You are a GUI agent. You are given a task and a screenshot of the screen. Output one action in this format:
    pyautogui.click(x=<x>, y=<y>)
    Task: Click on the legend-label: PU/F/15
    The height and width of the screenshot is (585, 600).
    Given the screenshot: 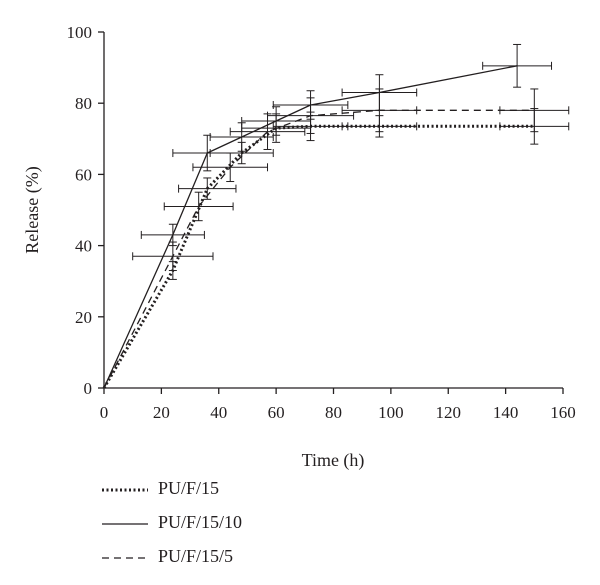 What is the action you would take?
    pyautogui.click(x=188, y=488)
    